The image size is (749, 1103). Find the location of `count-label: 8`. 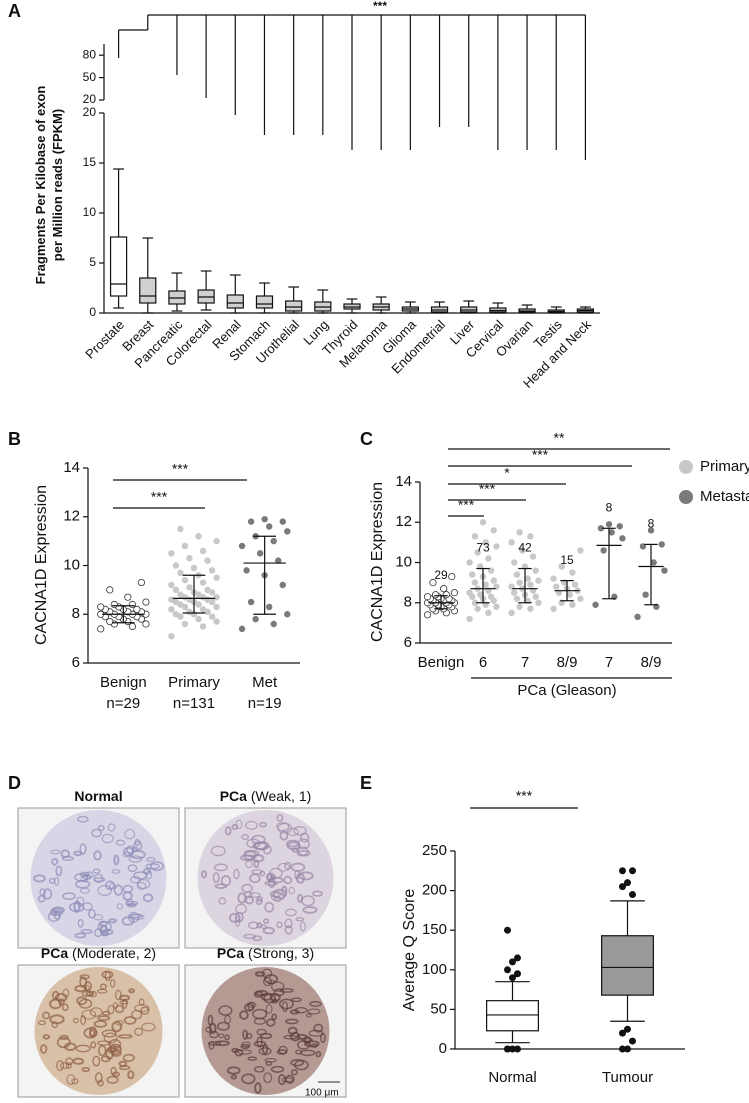

count-label: 8 is located at coordinates (609, 507).